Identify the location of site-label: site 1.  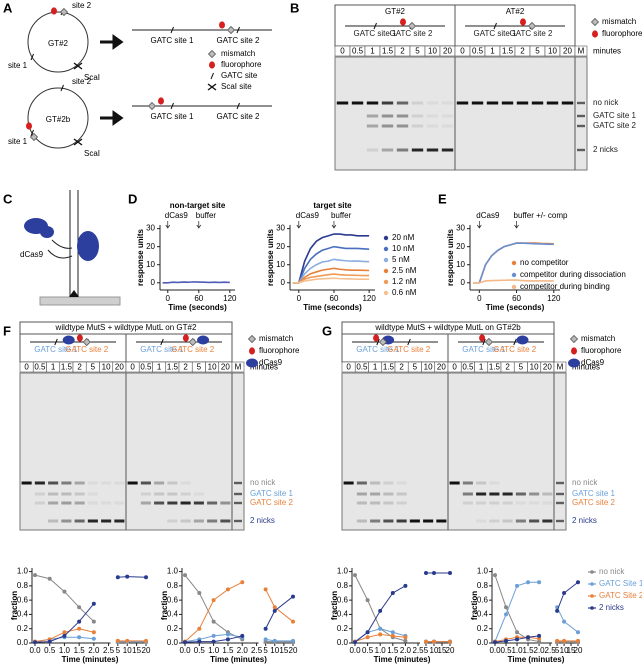
(18, 141).